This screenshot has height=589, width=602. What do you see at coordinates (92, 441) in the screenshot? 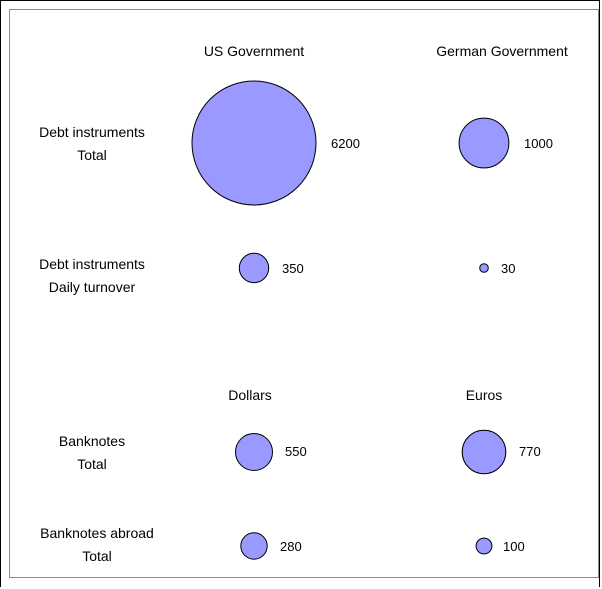
I see `row-label-line: Banknotes` at bounding box center [92, 441].